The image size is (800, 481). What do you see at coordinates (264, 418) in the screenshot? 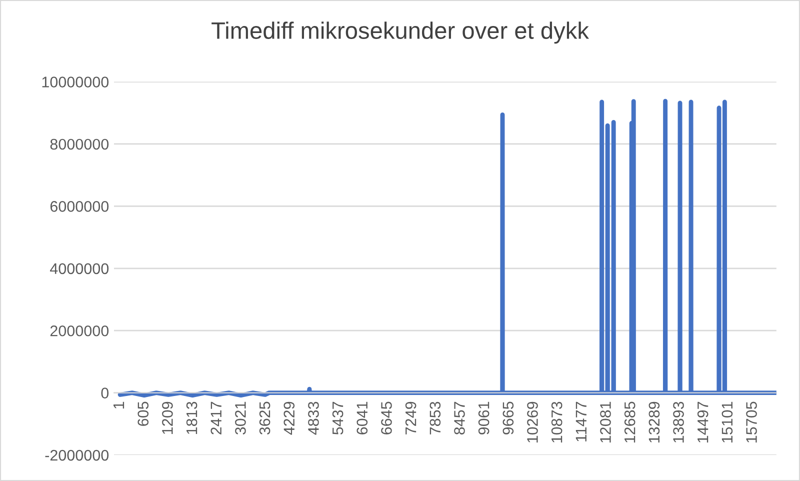
I see `x-tick-label: 3625` at bounding box center [264, 418].